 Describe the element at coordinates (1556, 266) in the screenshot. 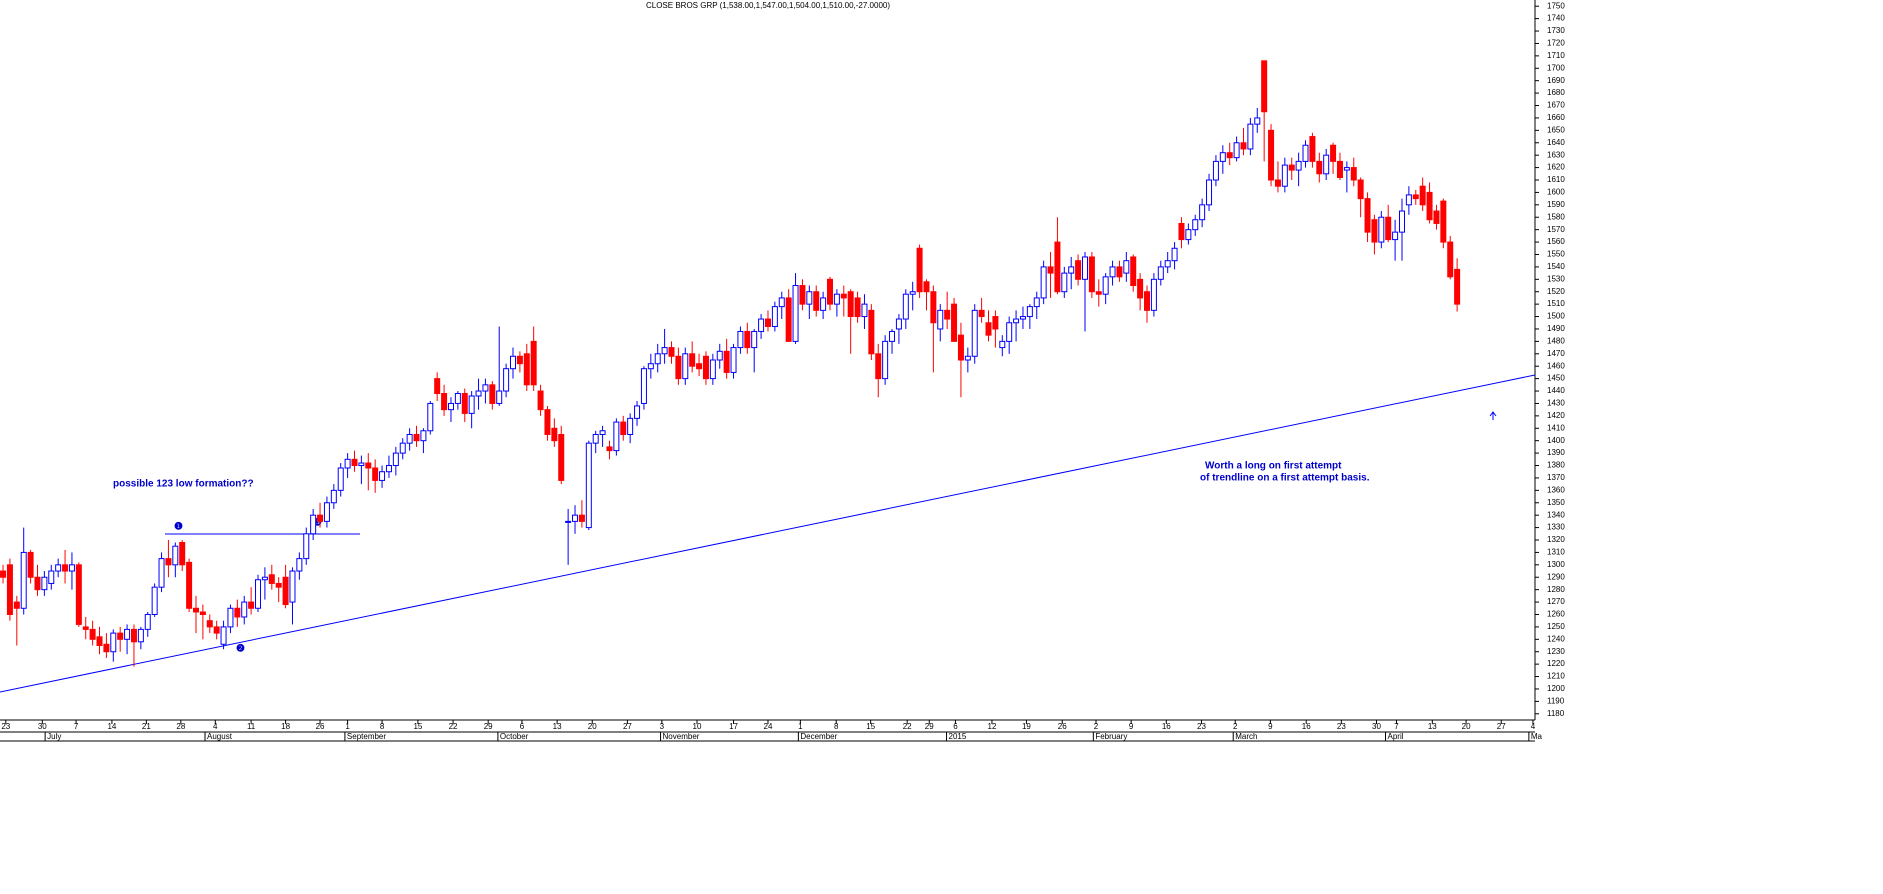

I see `y-tick-label: 1540` at that location.